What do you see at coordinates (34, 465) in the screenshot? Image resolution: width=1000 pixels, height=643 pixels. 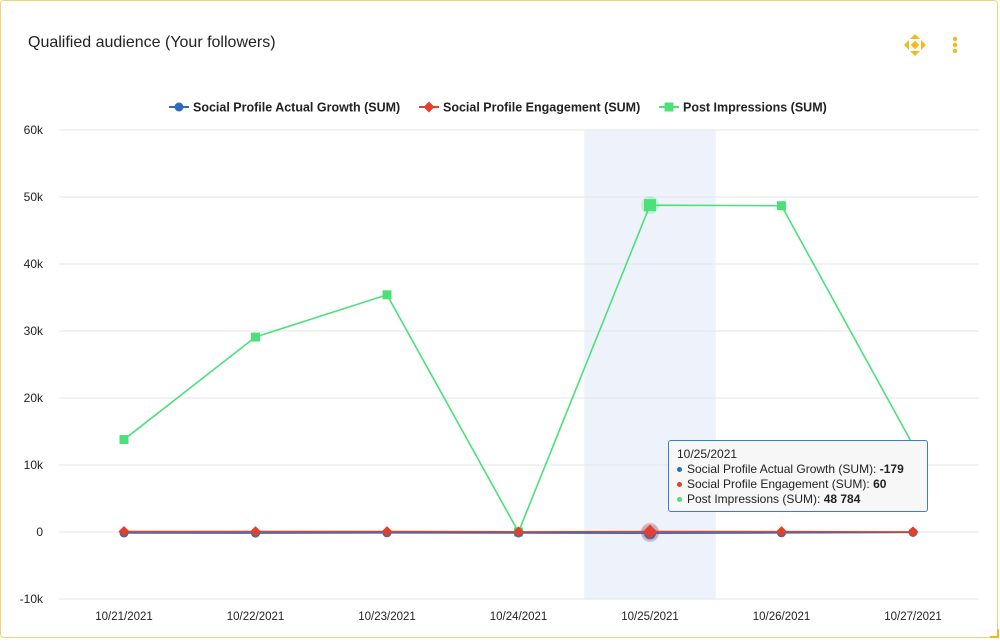 I see `y-tick-label: 10k` at bounding box center [34, 465].